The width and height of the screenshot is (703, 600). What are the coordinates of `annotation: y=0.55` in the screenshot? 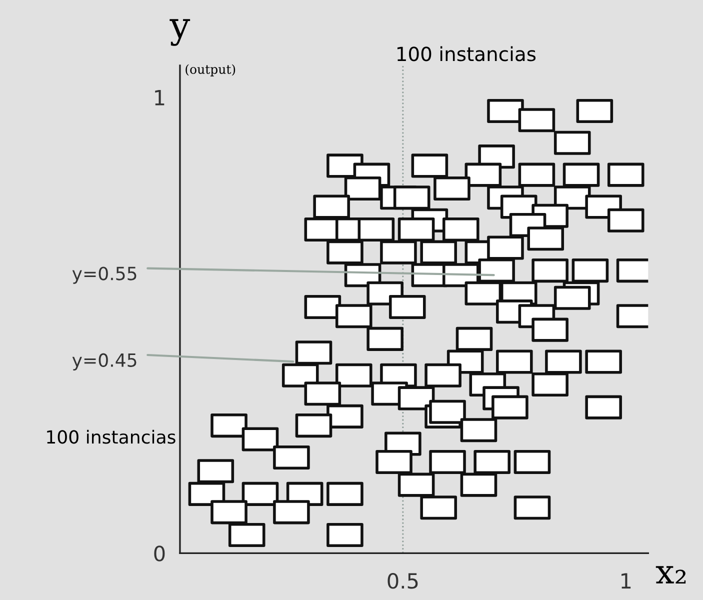 It's located at (104, 275).